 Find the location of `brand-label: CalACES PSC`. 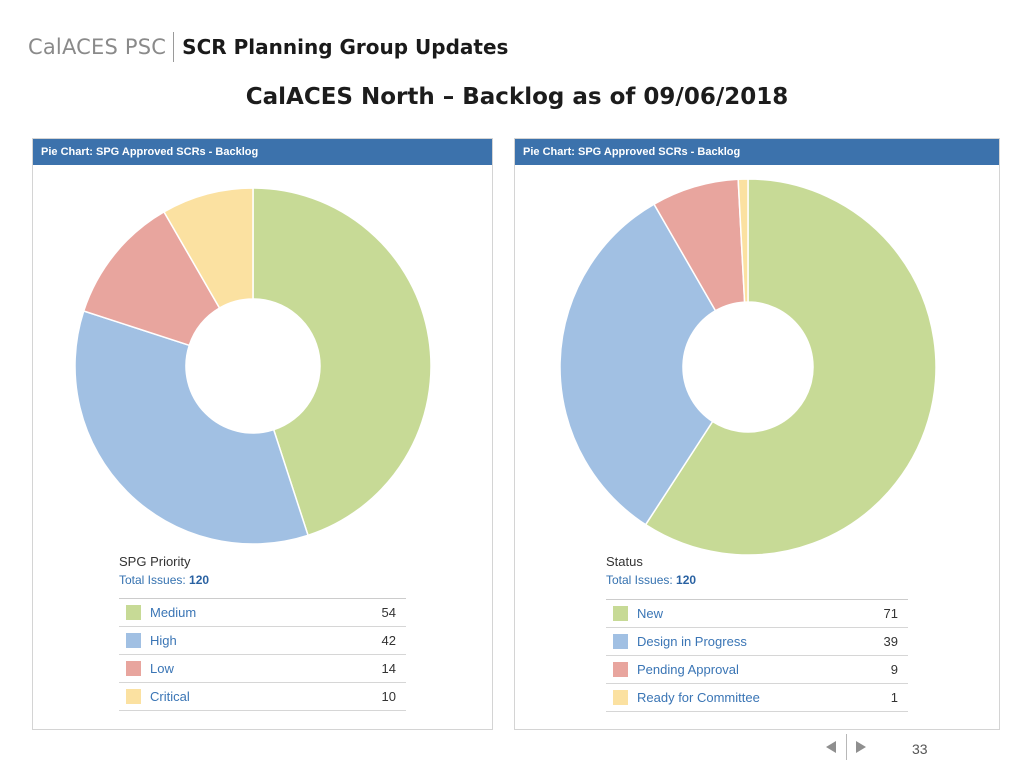

brand-label: CalACES PSC is located at coordinates (101, 47).